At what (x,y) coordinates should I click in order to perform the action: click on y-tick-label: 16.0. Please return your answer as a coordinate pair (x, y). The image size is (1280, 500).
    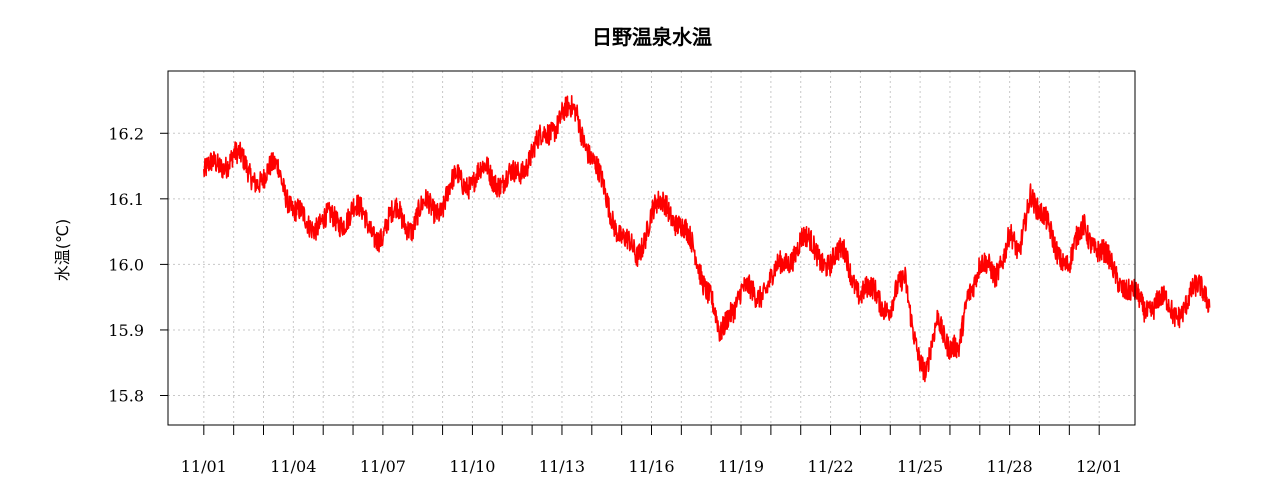
    Looking at the image, I should click on (126, 264).